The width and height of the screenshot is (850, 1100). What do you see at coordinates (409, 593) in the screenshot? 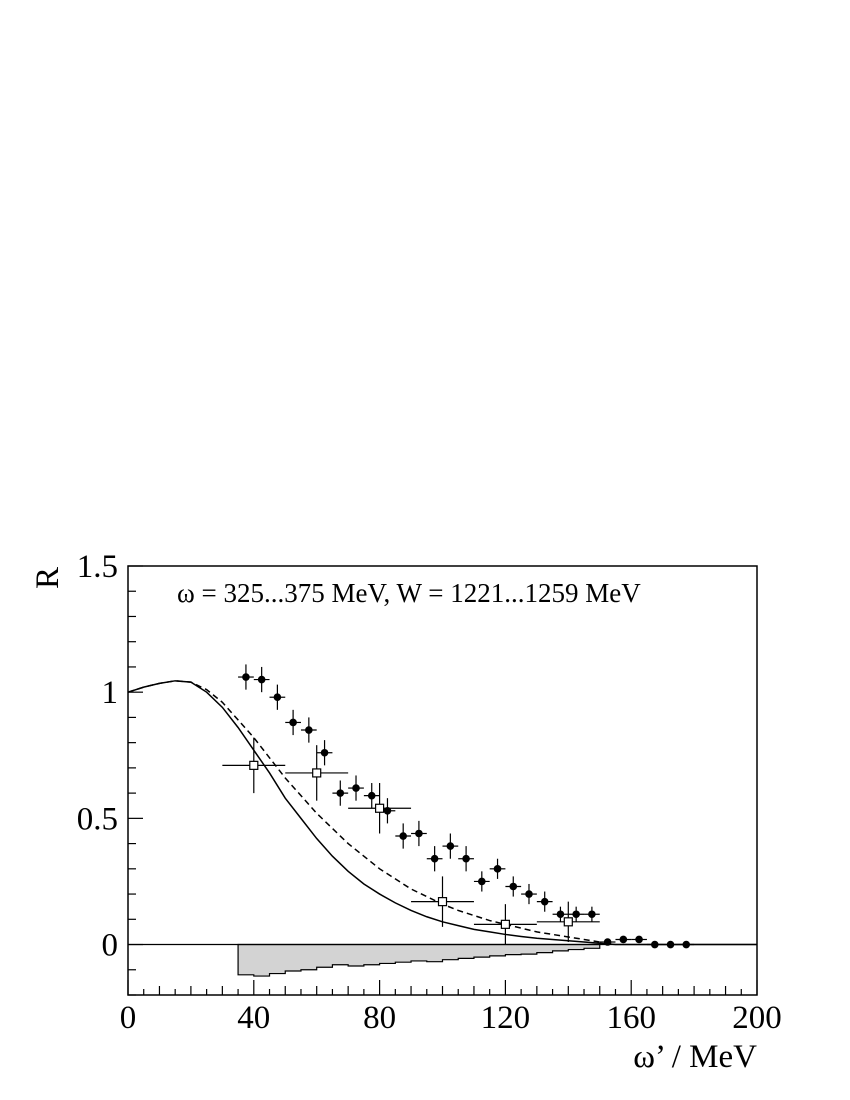
I see `chart-annotation: ω = 325...375 MeV, W = 1221...1259 MeV` at bounding box center [409, 593].